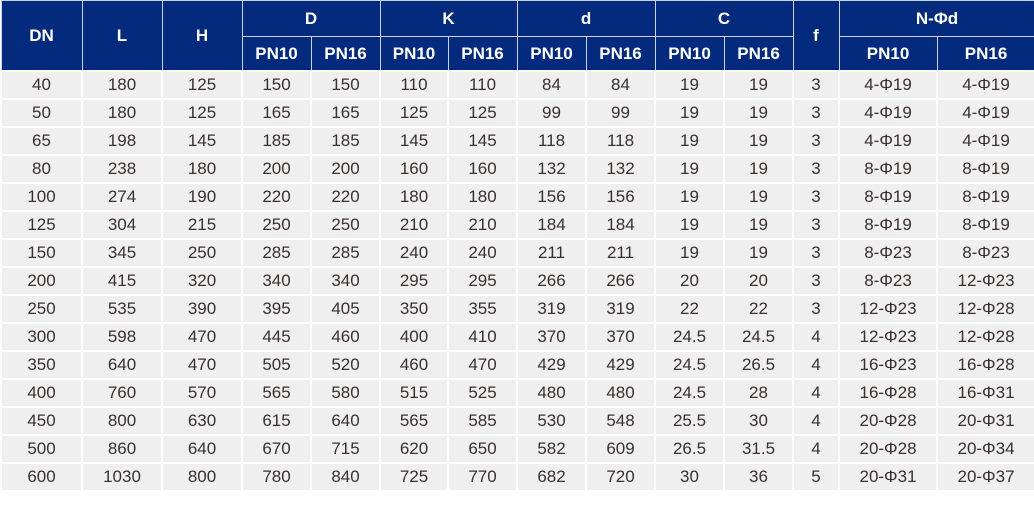 The height and width of the screenshot is (523, 1034). What do you see at coordinates (345, 449) in the screenshot?
I see `table-cell: 715` at bounding box center [345, 449].